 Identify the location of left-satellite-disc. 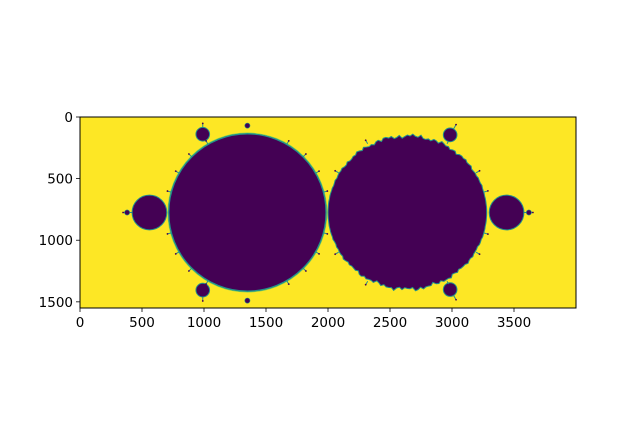
(149, 212).